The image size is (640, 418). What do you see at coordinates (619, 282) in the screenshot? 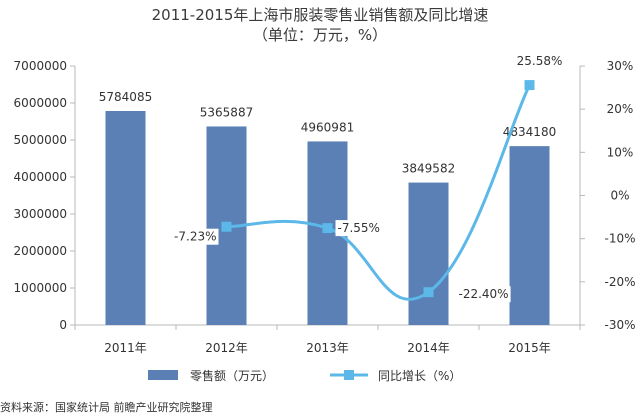
I see `y-right-tick-label: -20%` at bounding box center [619, 282].